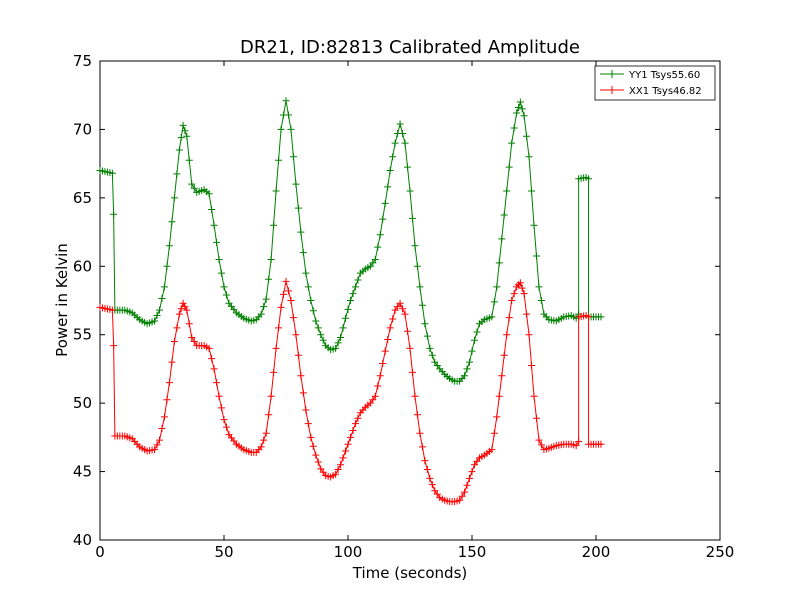 The image size is (800, 600). What do you see at coordinates (596, 552) in the screenshot?
I see `x-tick-label: 200` at bounding box center [596, 552].